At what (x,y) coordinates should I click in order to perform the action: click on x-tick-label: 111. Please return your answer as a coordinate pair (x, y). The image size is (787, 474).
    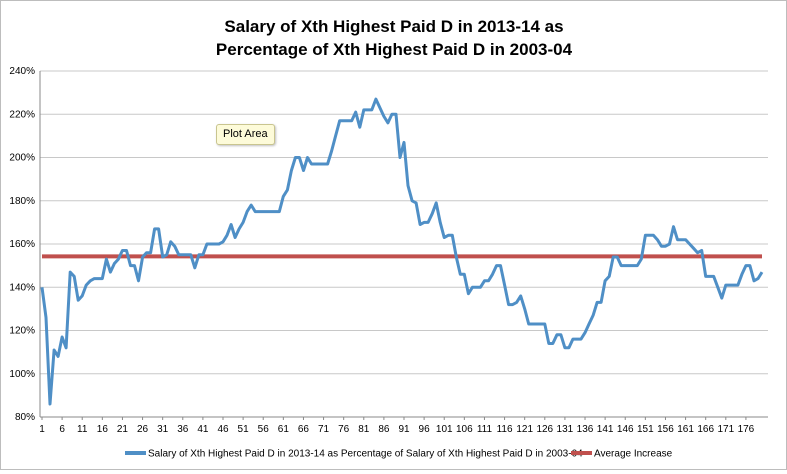
    Looking at the image, I should click on (485, 429).